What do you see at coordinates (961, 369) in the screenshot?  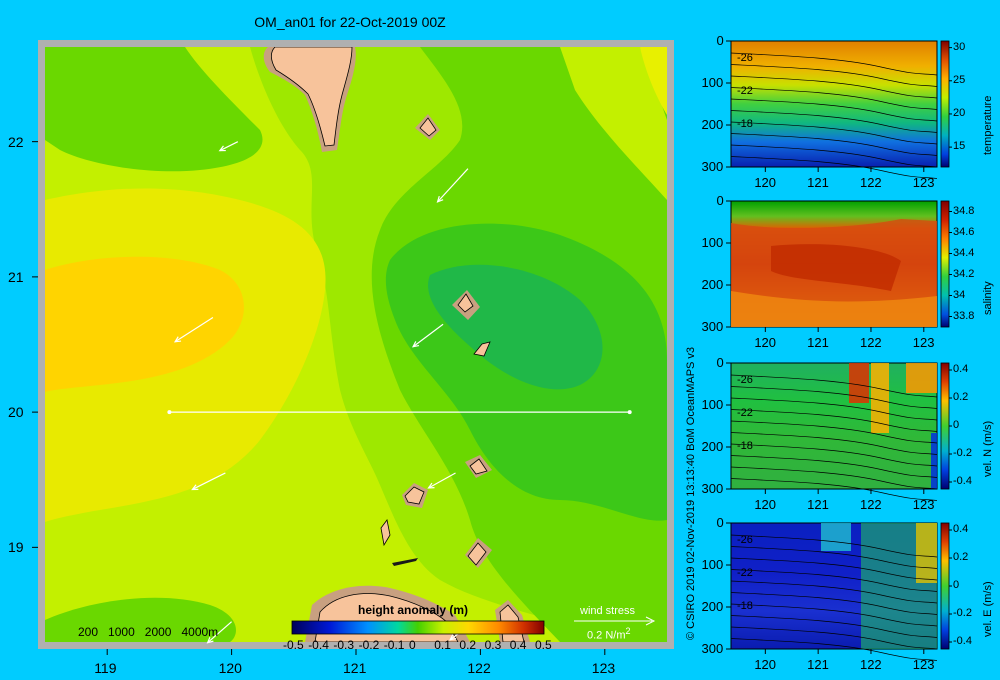 I see `panel-colorbar-tick-label: 0.4` at bounding box center [961, 369].